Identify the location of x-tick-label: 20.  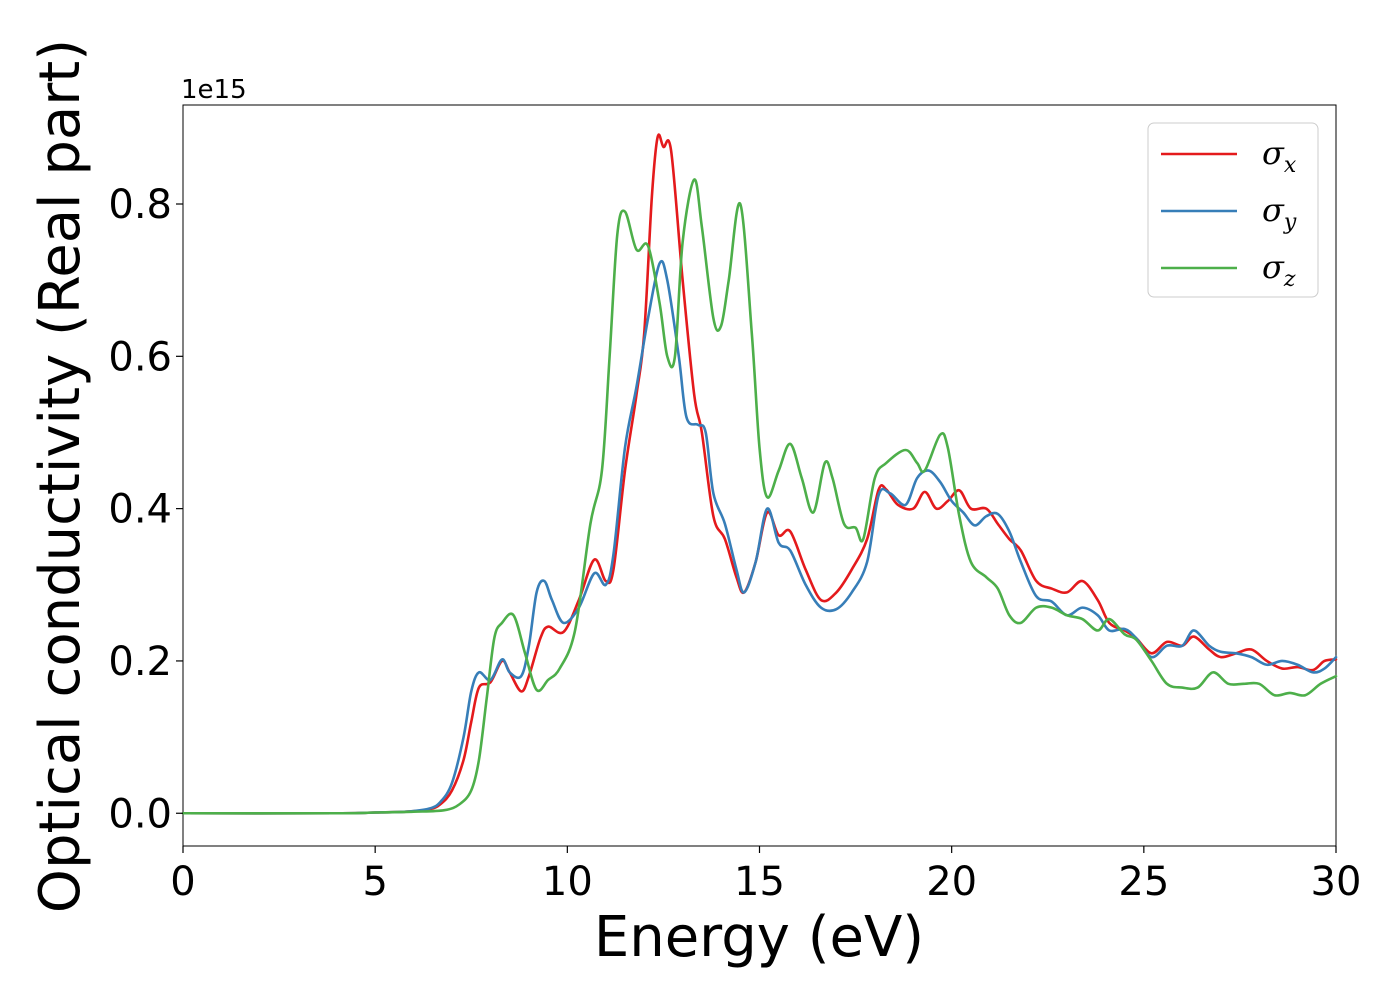
(951, 882).